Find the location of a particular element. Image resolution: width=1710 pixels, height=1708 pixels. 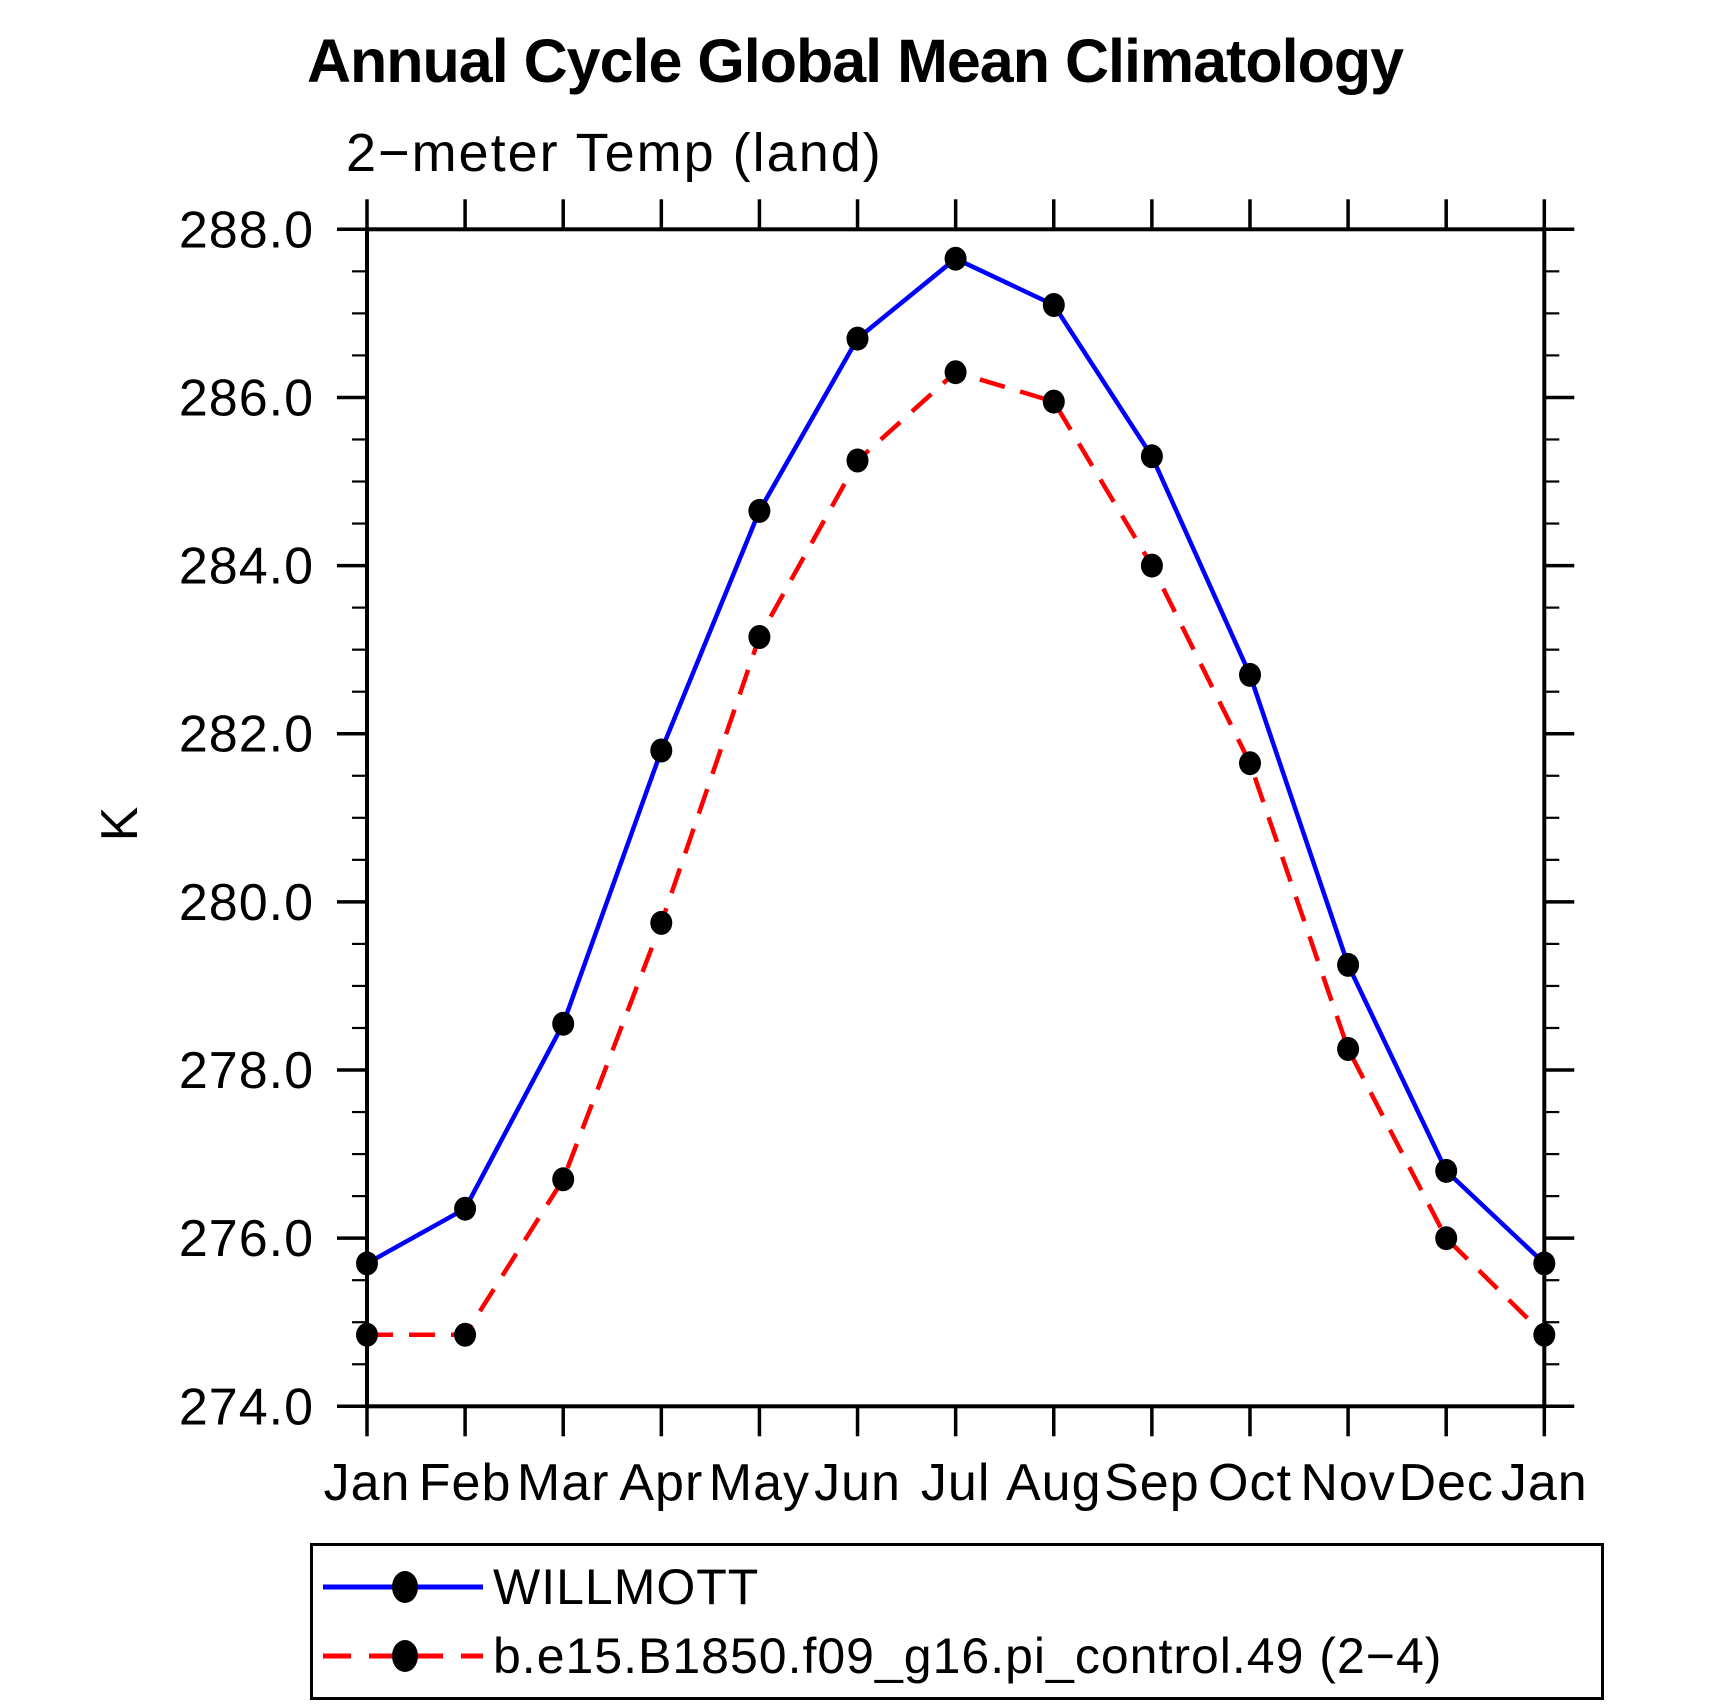

y-tick-label: 284.0 is located at coordinates (246, 567).